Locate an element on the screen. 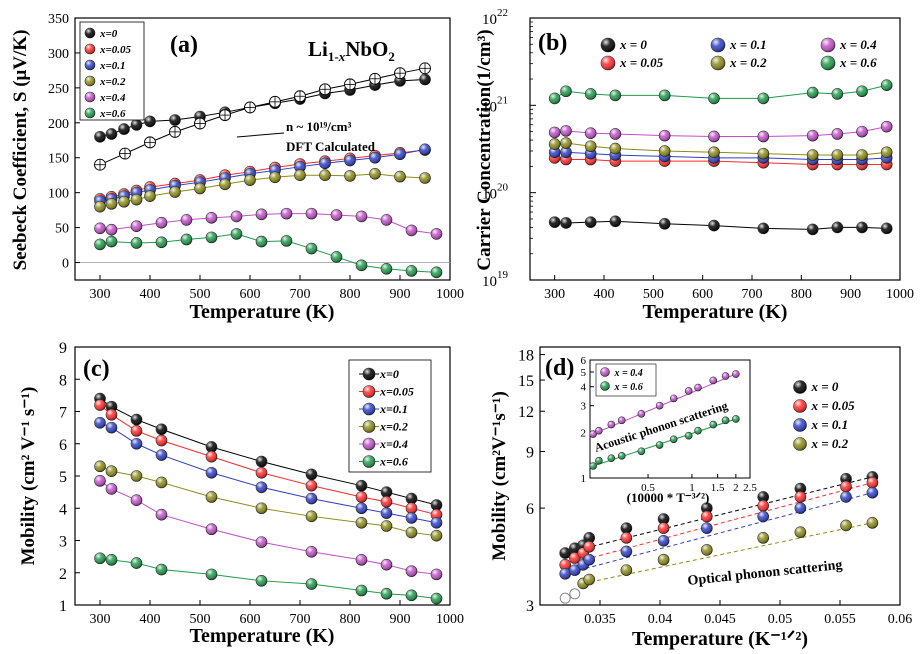  panel-c-ytick-label: 5 is located at coordinates (63, 477).